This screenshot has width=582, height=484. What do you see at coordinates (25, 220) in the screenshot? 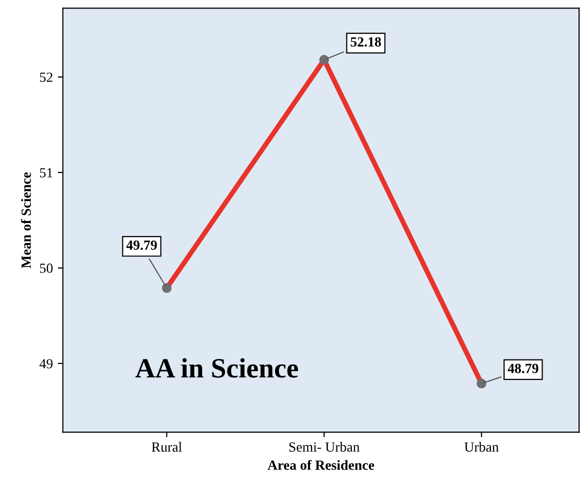
I see `y-axis-title: Mean of Science` at bounding box center [25, 220].